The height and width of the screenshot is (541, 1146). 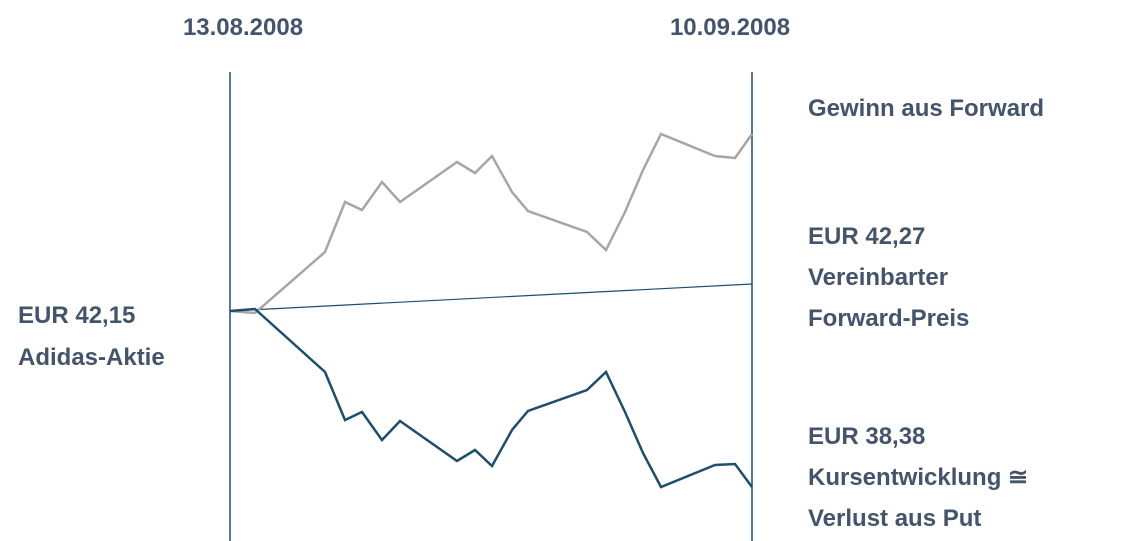 I want to click on loss-label: Kursentwicklung ≅, so click(x=918, y=477).